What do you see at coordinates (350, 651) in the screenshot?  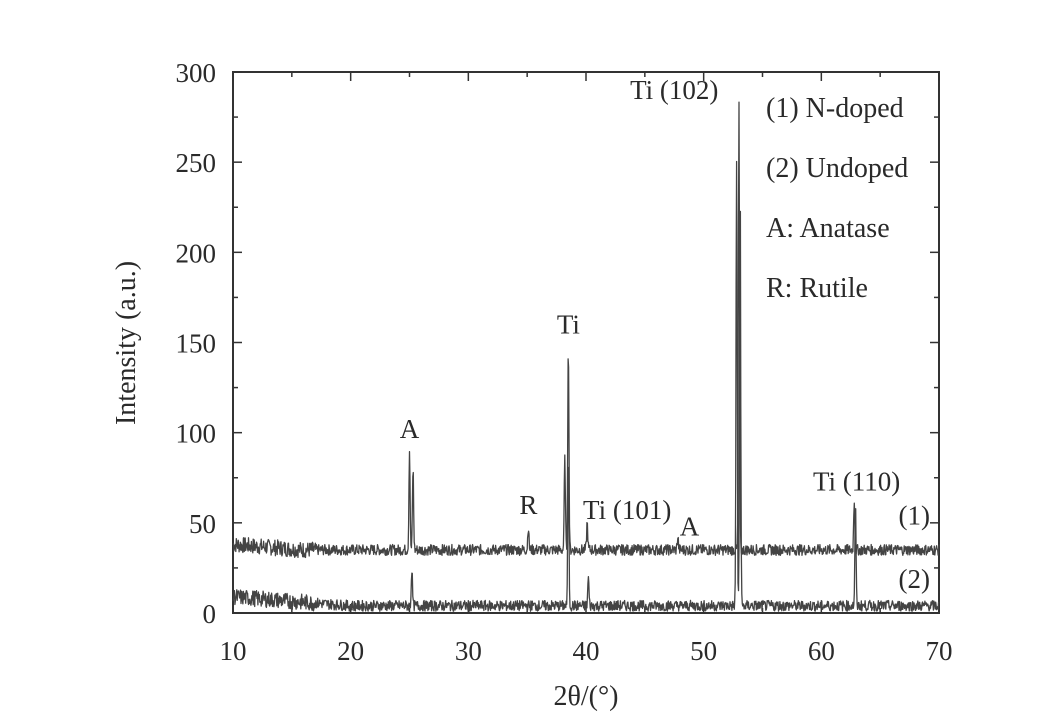 I see `x-tick-label: 20` at bounding box center [350, 651].